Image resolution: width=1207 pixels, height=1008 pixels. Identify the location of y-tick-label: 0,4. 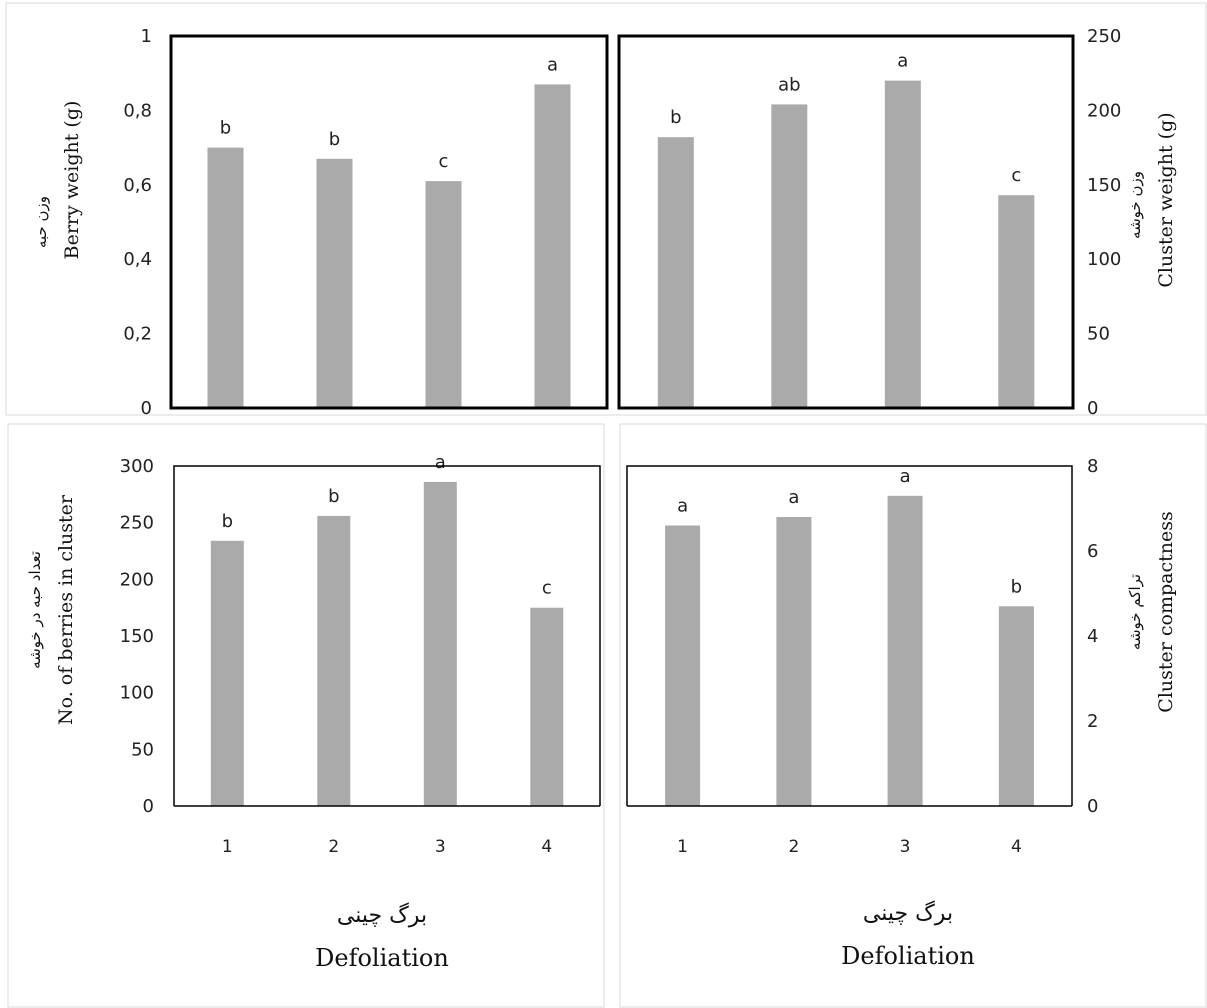
(137, 259).